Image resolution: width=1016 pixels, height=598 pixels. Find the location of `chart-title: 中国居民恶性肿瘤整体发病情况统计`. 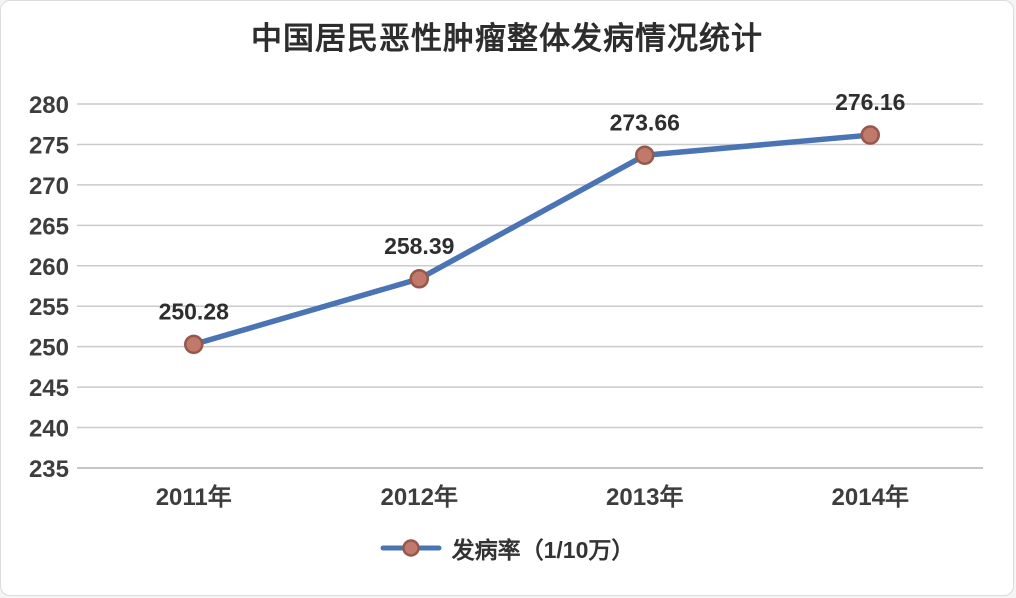

chart-title: 中国居民恶性肿瘤整体发病情况统计 is located at coordinates (507, 38).